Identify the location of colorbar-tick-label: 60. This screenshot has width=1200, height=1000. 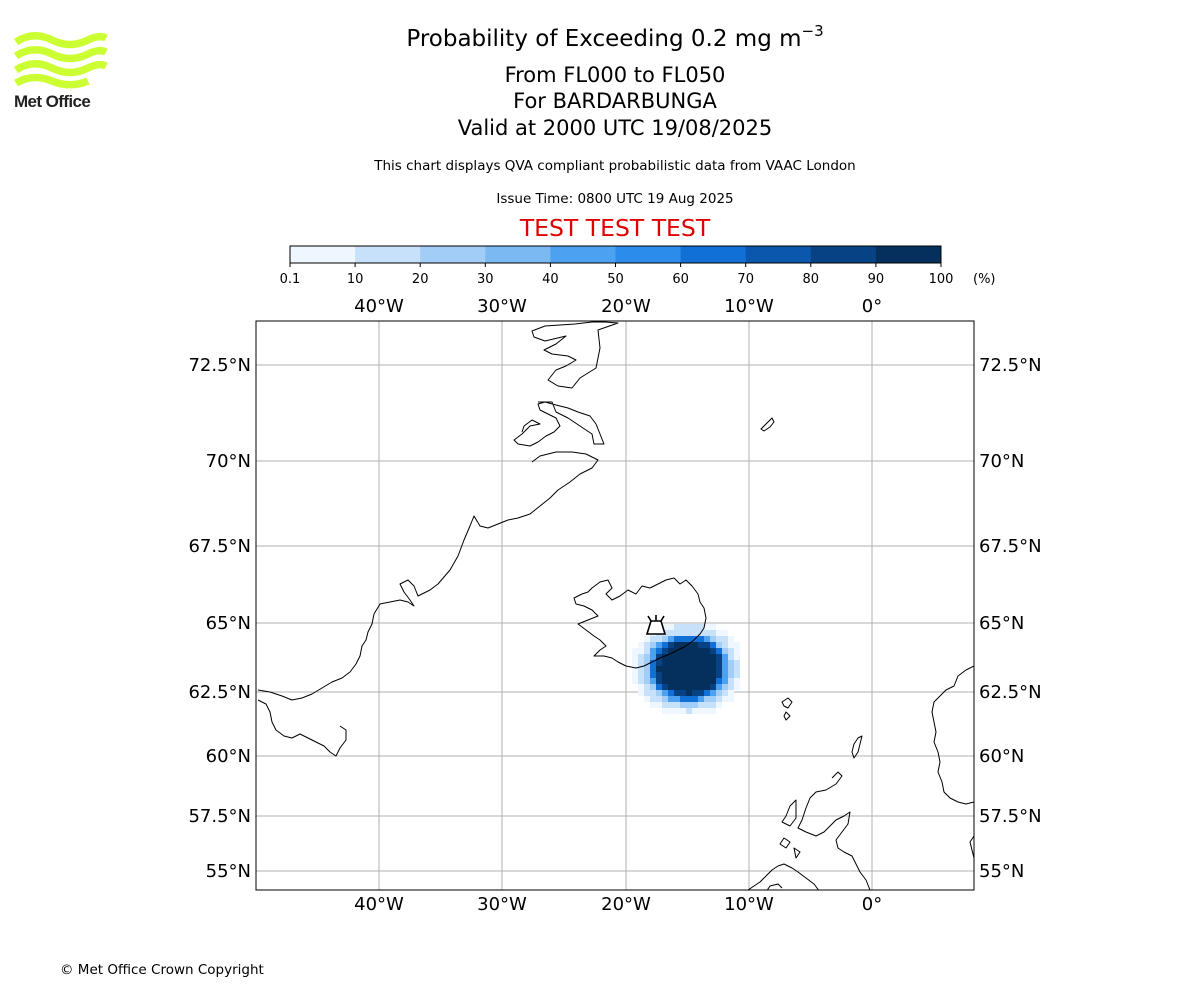
(680, 279).